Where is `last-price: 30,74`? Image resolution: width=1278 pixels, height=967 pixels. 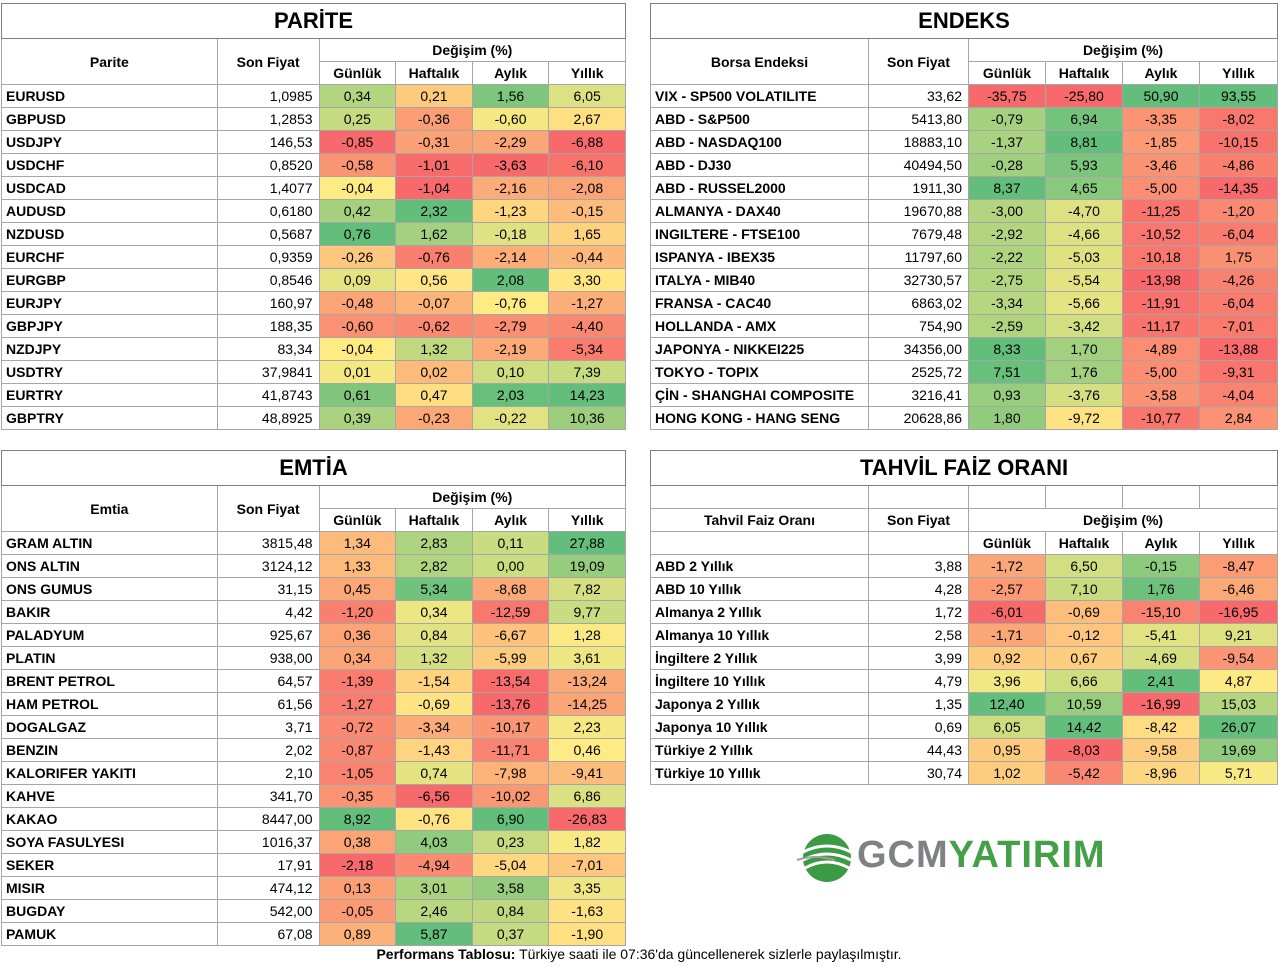 last-price: 30,74 is located at coordinates (918, 773).